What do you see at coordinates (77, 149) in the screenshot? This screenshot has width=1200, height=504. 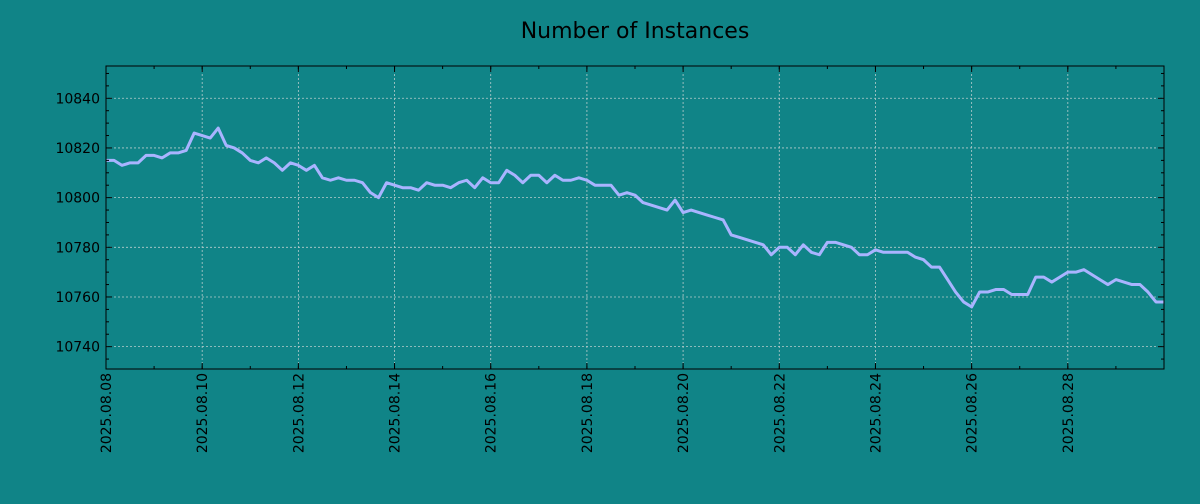 I see `y-tick-label: 10820` at bounding box center [77, 149].